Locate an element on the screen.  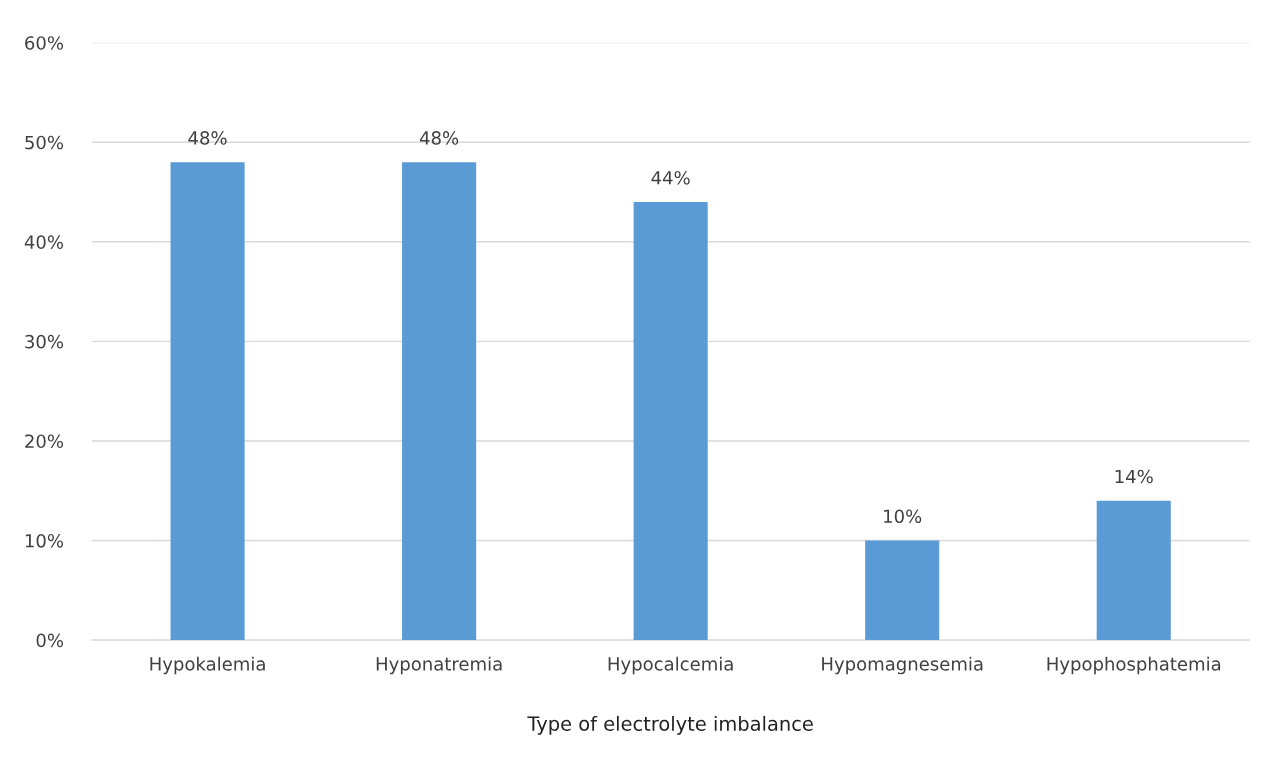
y-tick-label: 40% is located at coordinates (44, 242).